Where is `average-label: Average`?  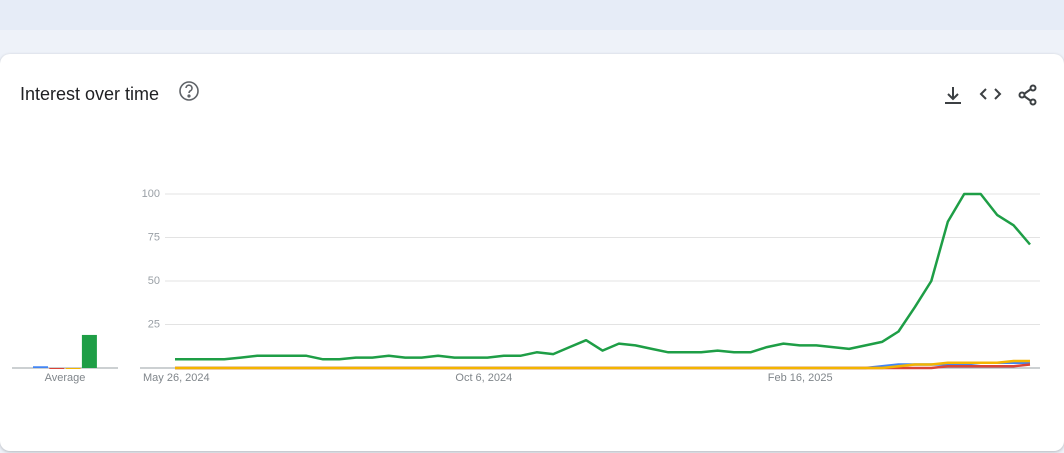
average-label: Average is located at coordinates (65, 378).